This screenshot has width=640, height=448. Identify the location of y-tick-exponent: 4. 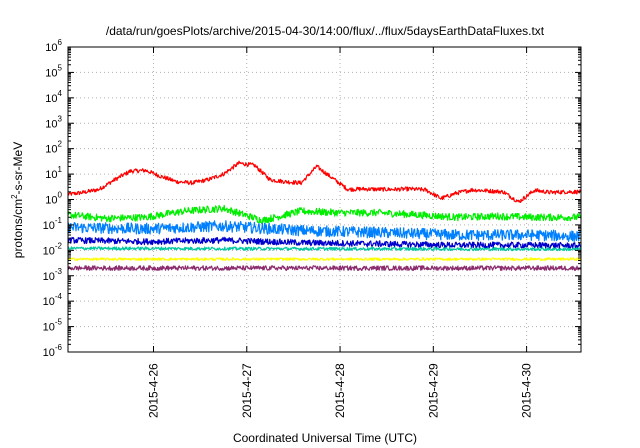
(60, 93).